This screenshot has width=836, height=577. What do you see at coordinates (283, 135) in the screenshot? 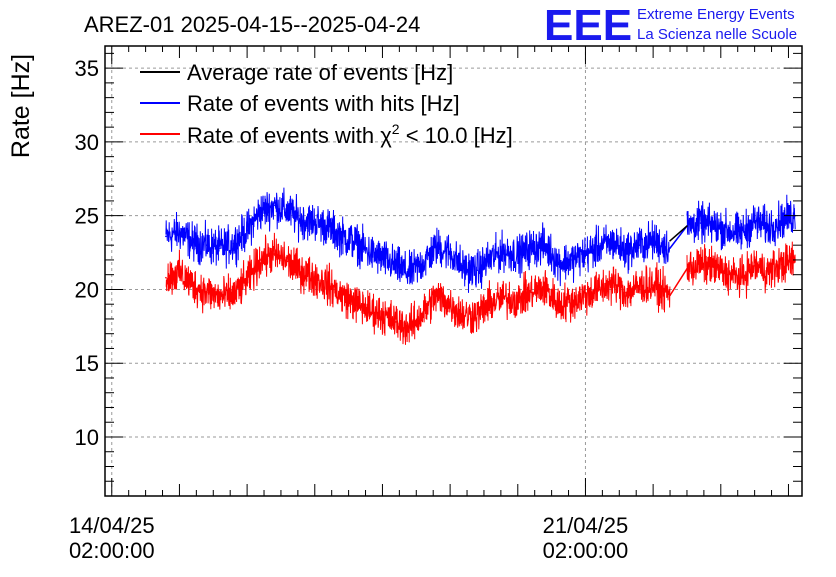
I see `legend-chi2-prefix: Rate of events with` at bounding box center [283, 135].